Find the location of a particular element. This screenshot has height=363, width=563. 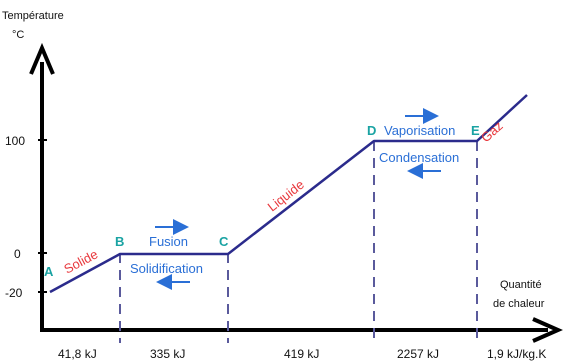

solidification-label: Solidification is located at coordinates (166, 268).